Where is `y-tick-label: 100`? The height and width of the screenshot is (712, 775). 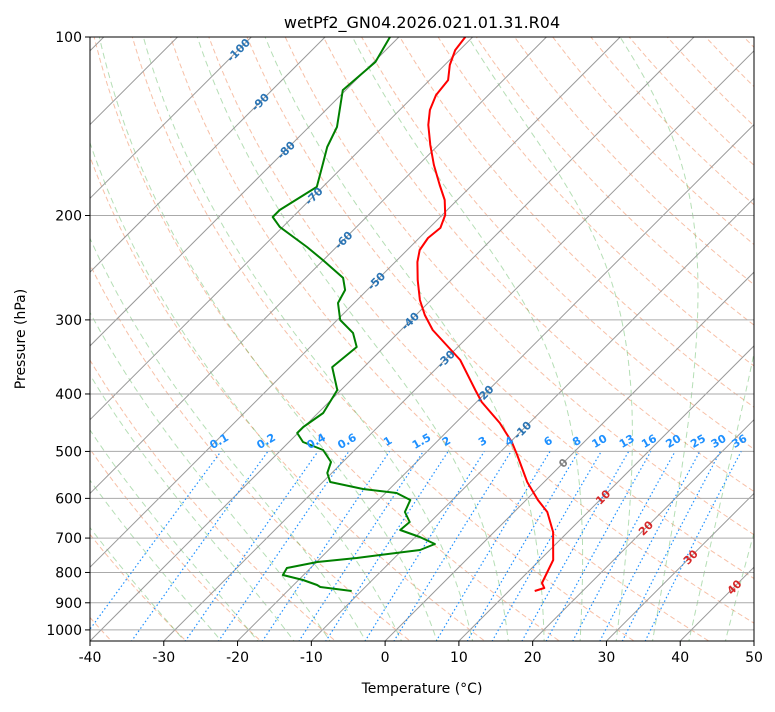
y-tick-label: 100 is located at coordinates (68, 38).